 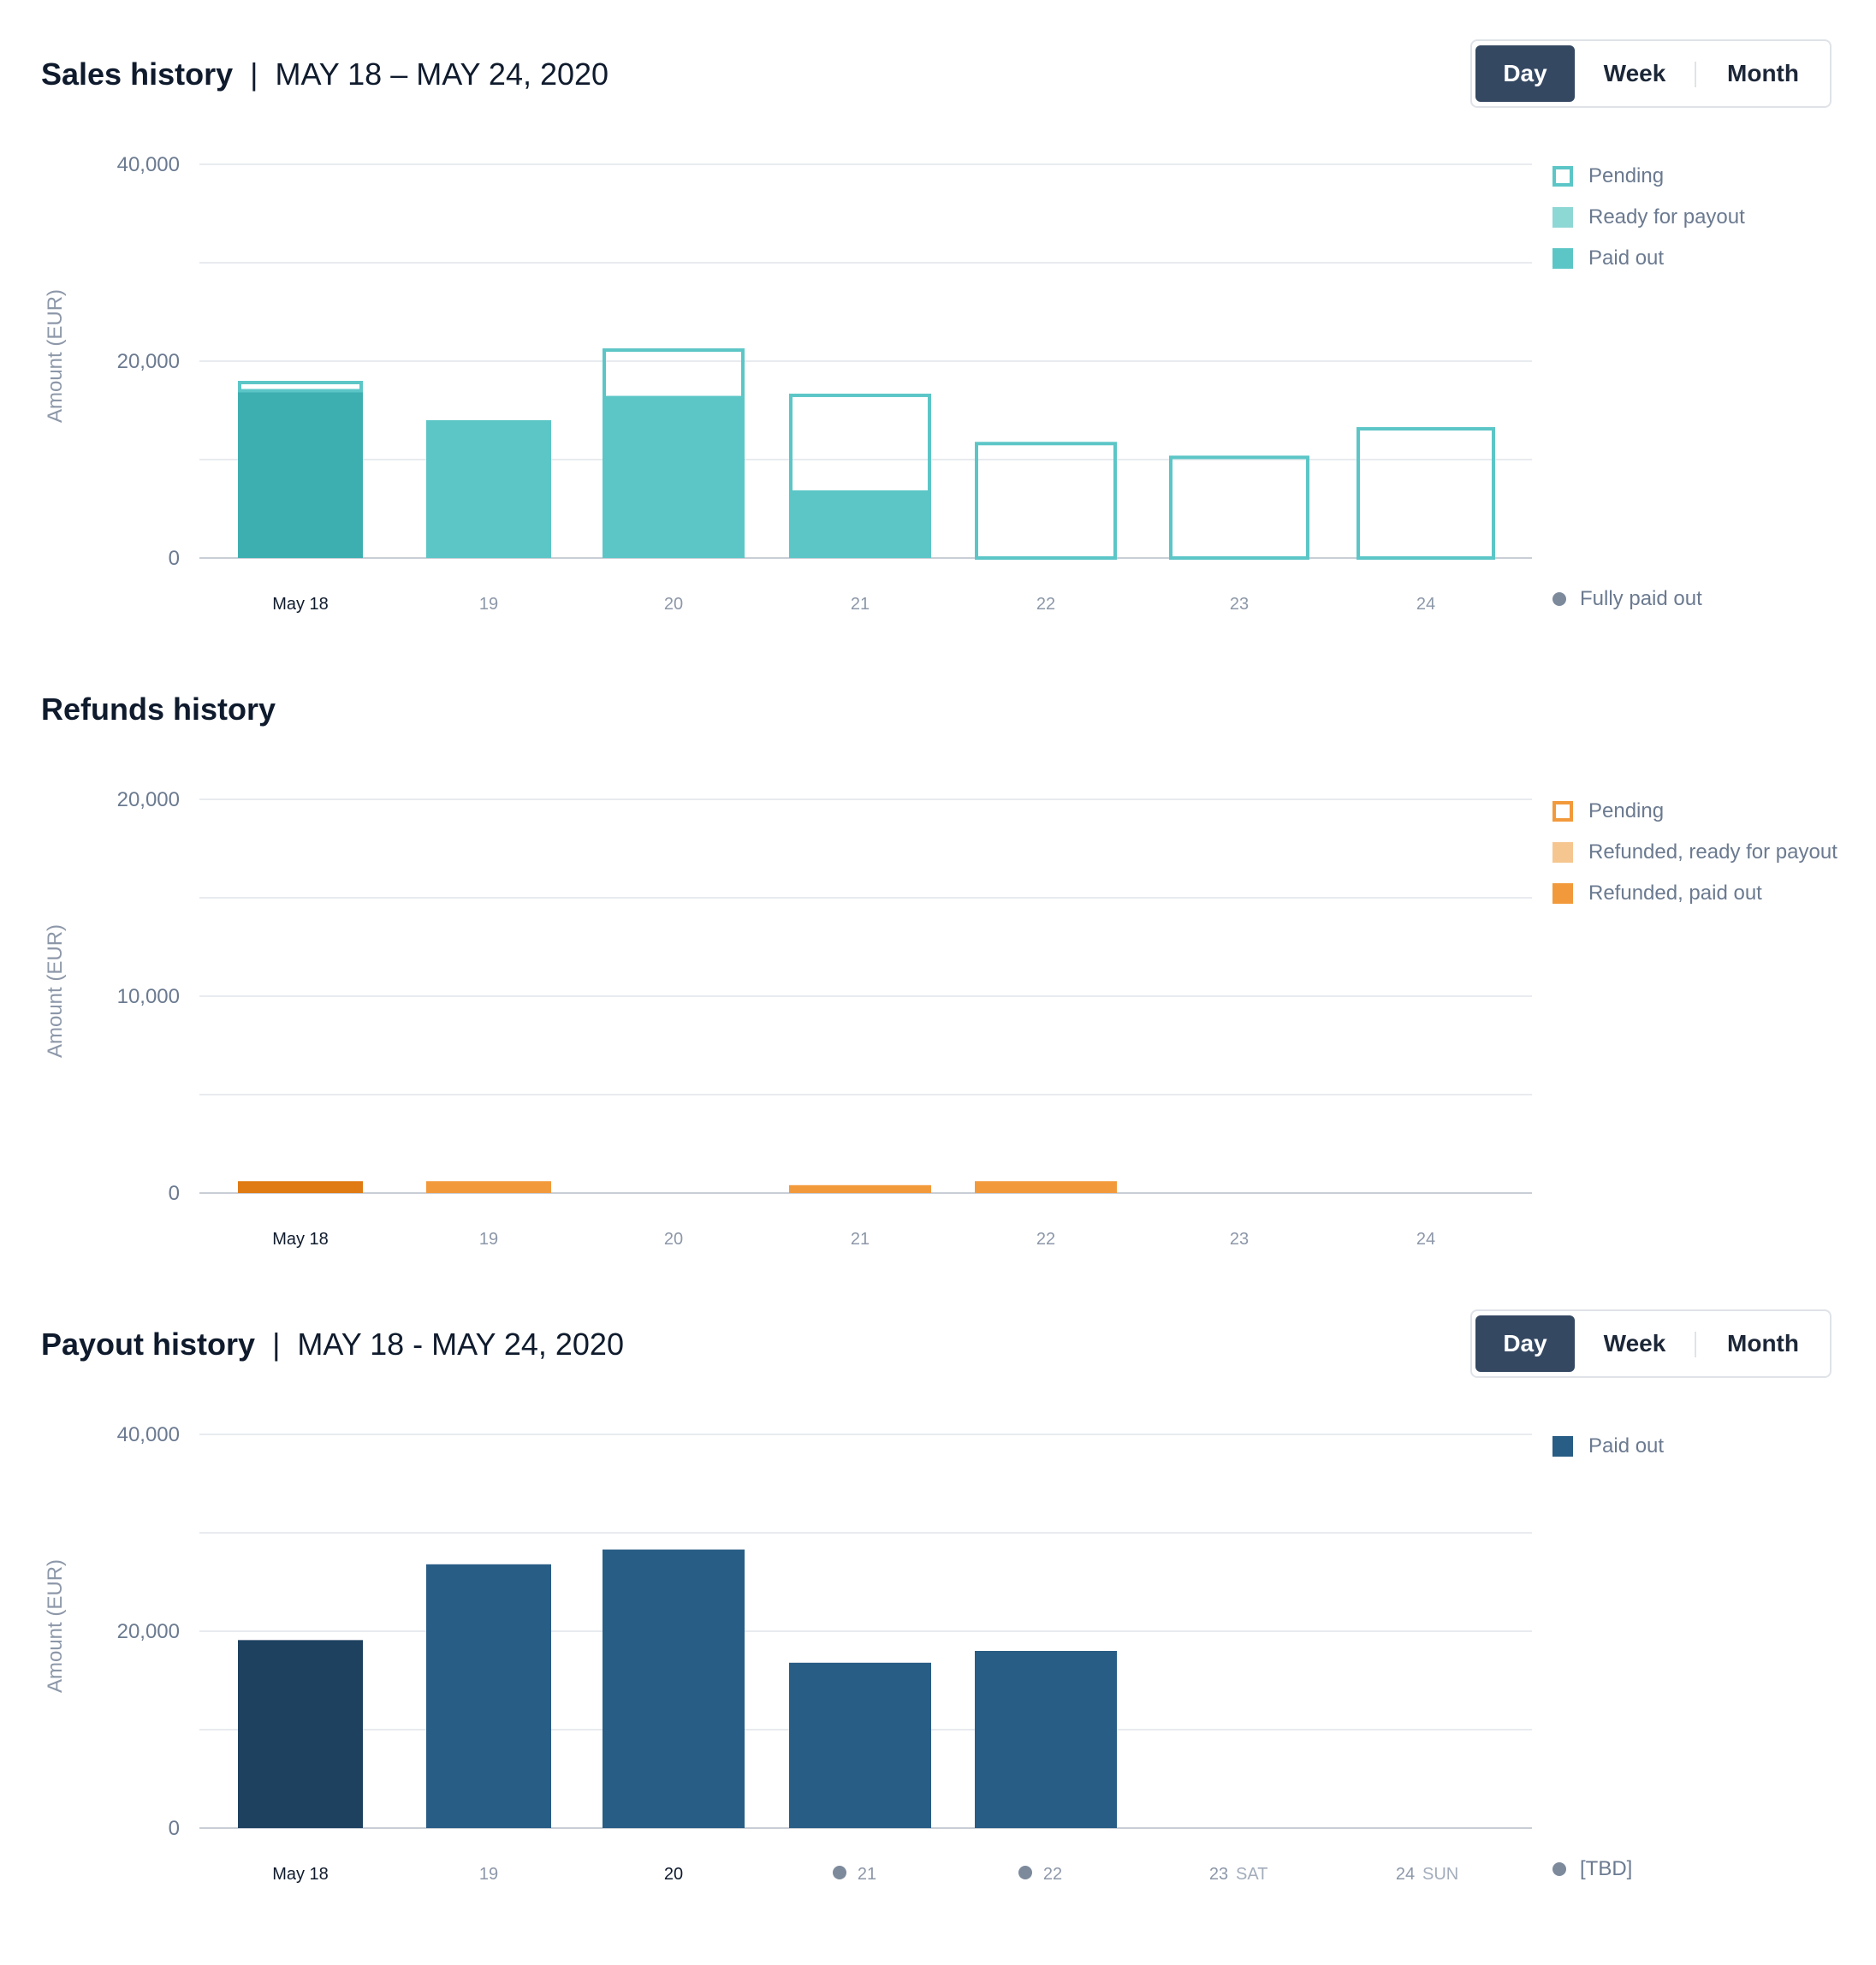 What do you see at coordinates (1251, 1875) in the screenshot?
I see `x-tick-weekday-label: SAT` at bounding box center [1251, 1875].